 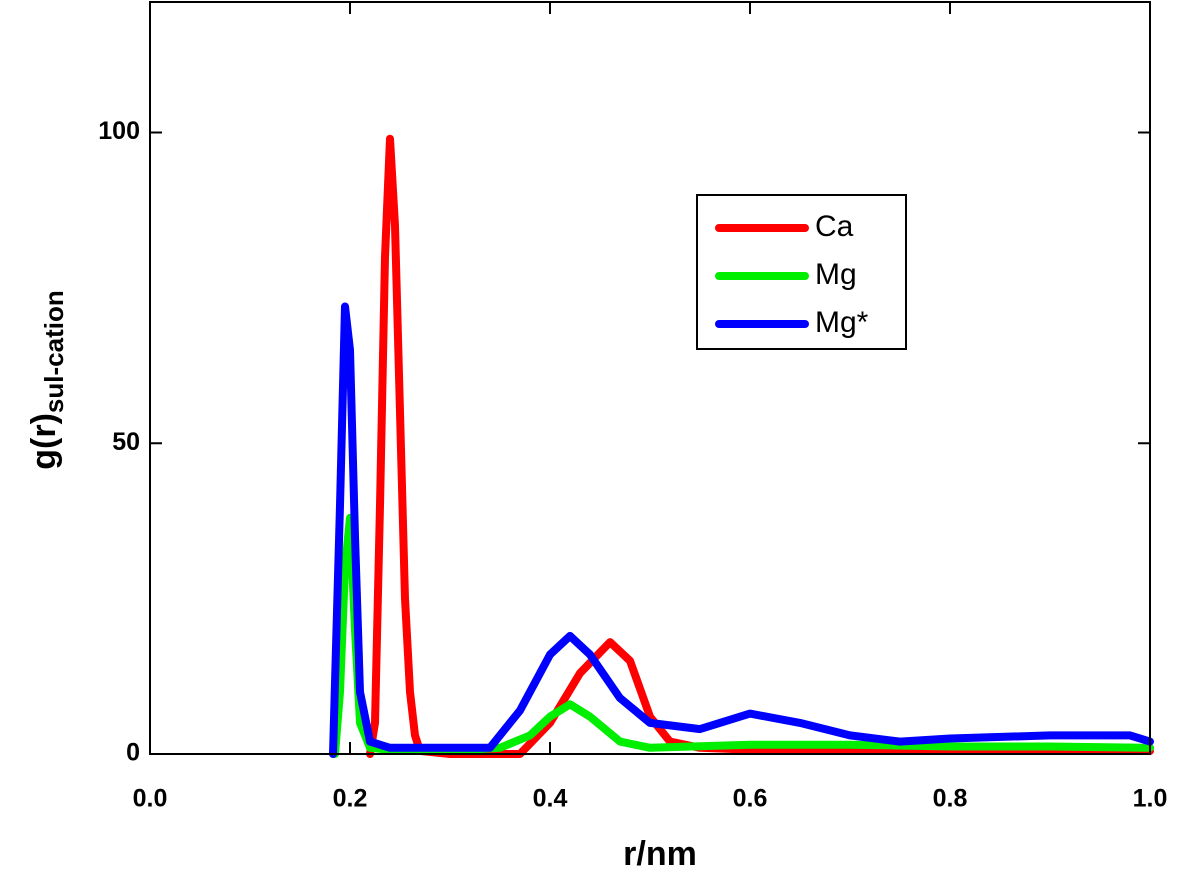 What do you see at coordinates (550, 799) in the screenshot?
I see `x-tick-label: 0.4` at bounding box center [550, 799].